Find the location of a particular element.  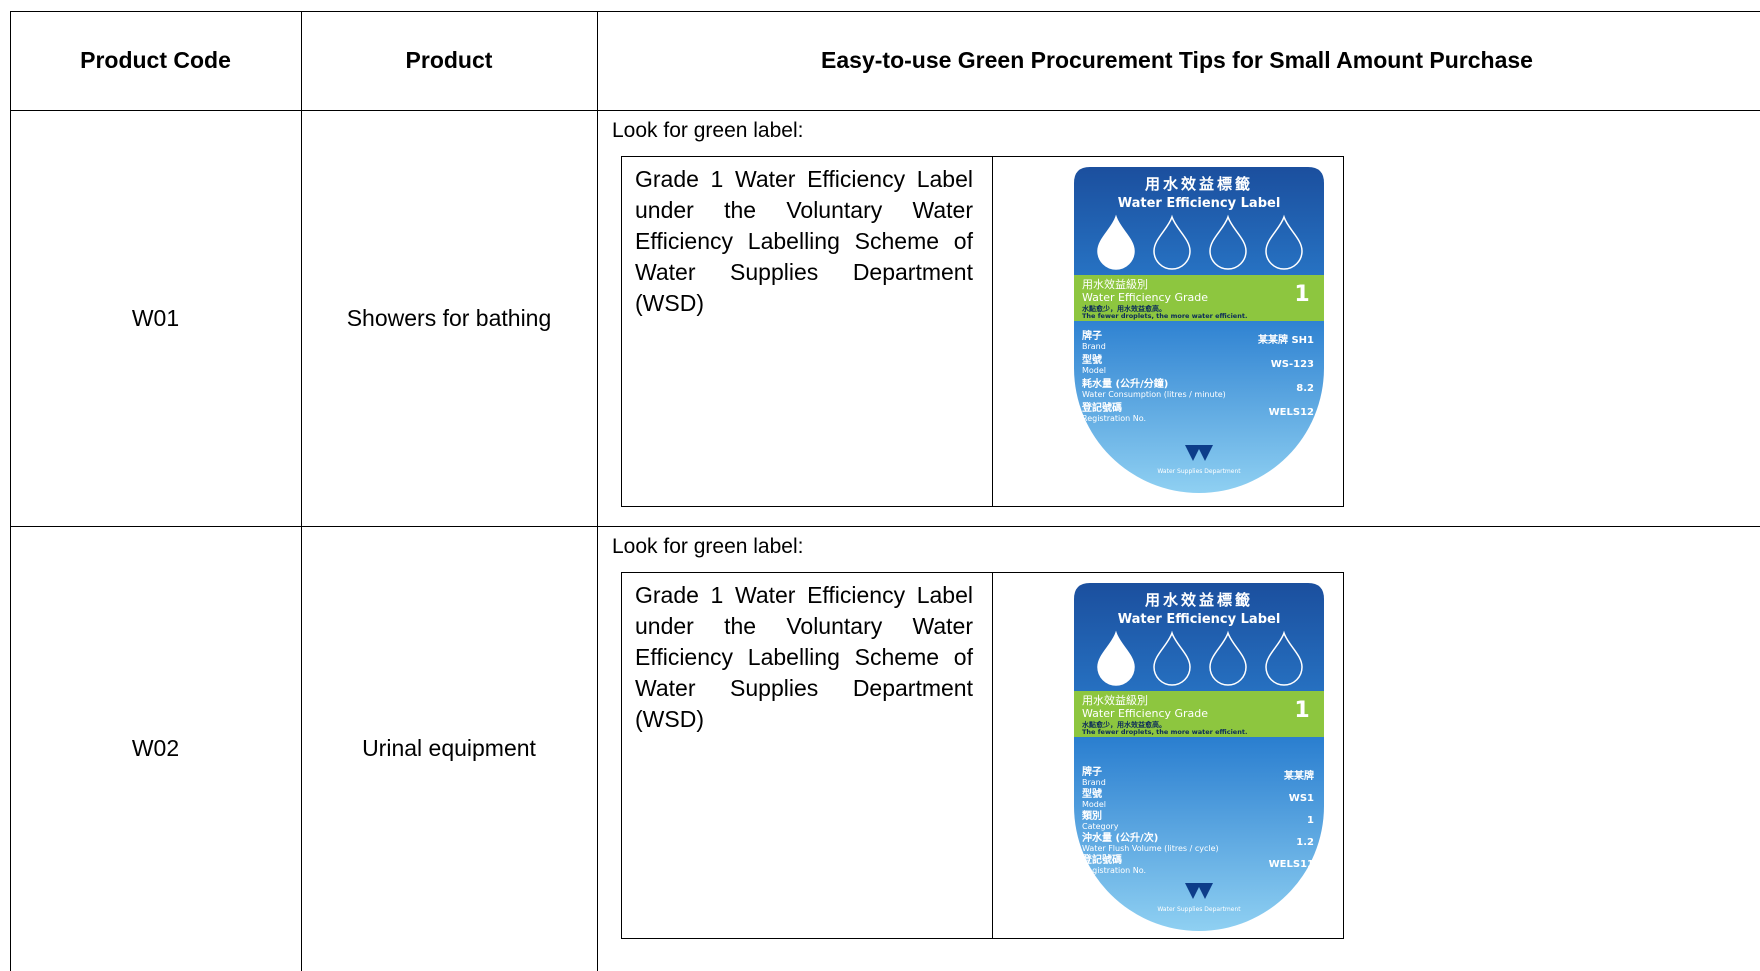

field-en: Water Consumption (litres / minute) is located at coordinates (1154, 394).